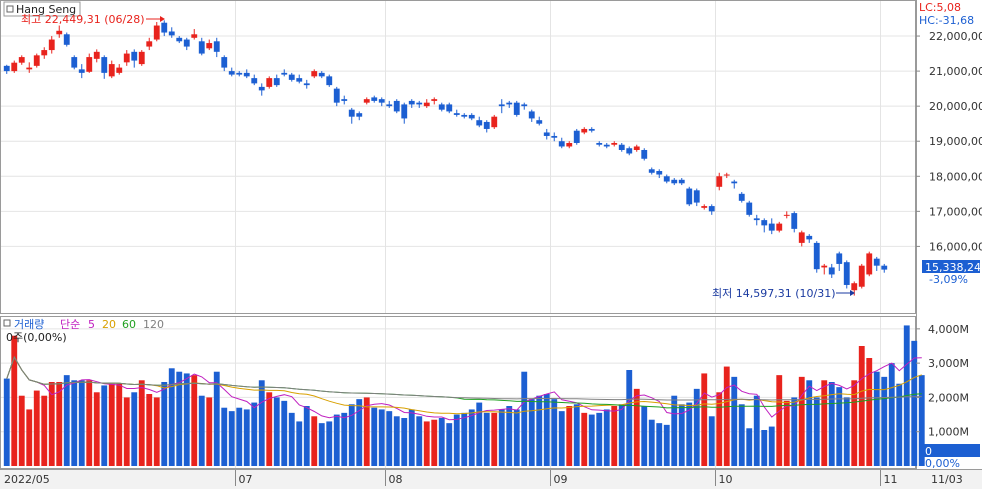  Describe the element at coordinates (109, 324) in the screenshot. I see `ma20-label: 20` at that location.